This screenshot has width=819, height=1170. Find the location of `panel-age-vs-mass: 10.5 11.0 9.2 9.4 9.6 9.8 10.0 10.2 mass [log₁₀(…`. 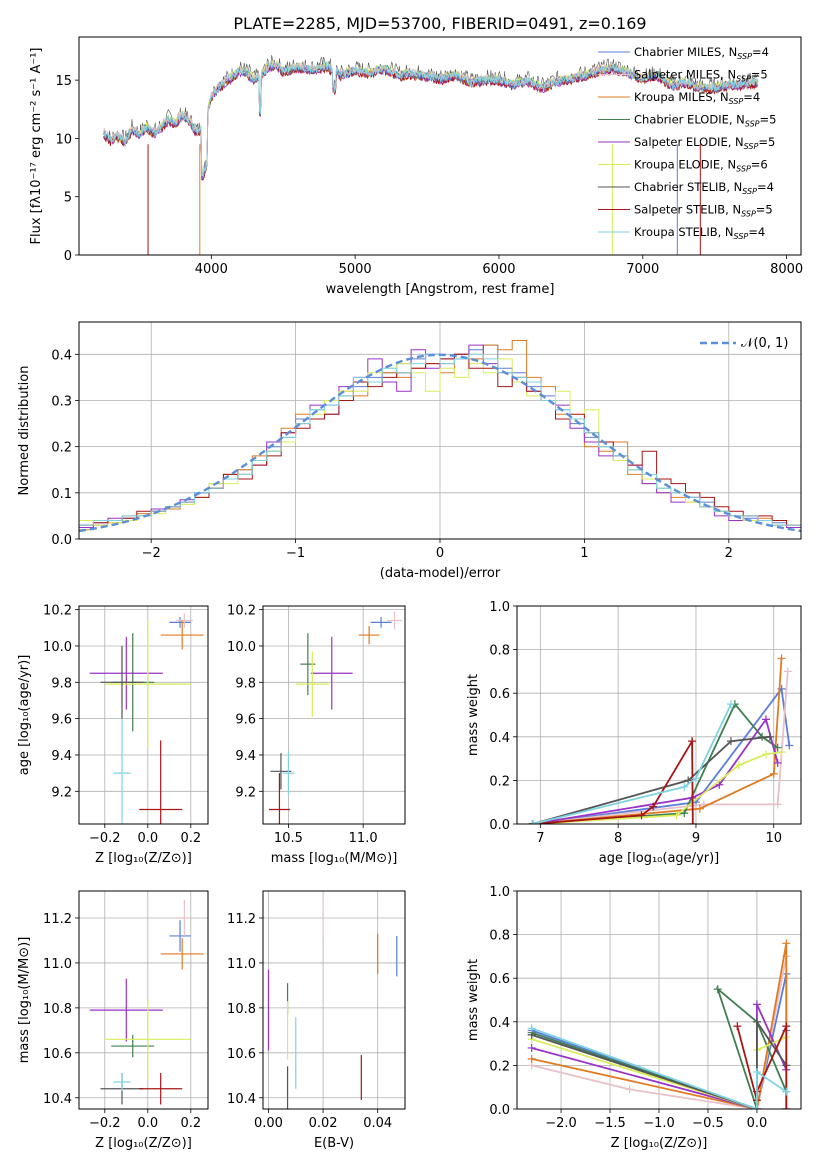

panel-age-vs-mass: 10.5 11.0 9.2 9.4 9.6 9.8 10.0 10.2 mass [log₁₀(… is located at coordinates (316, 735).